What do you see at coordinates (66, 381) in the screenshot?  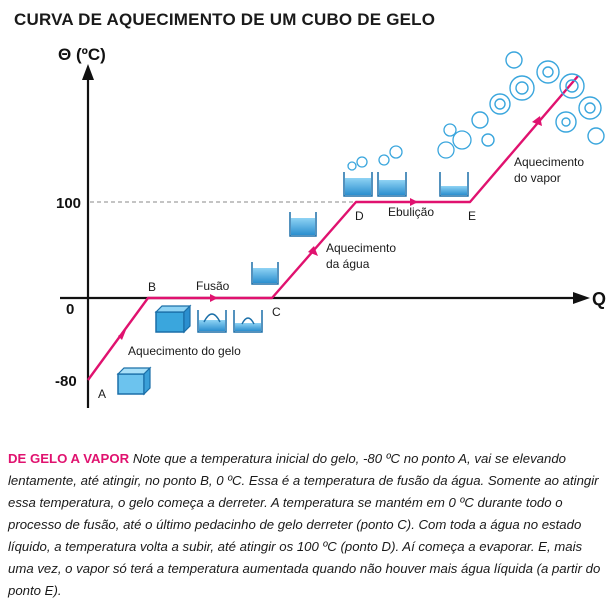 I see `tick-minus-80: -80` at bounding box center [66, 381].